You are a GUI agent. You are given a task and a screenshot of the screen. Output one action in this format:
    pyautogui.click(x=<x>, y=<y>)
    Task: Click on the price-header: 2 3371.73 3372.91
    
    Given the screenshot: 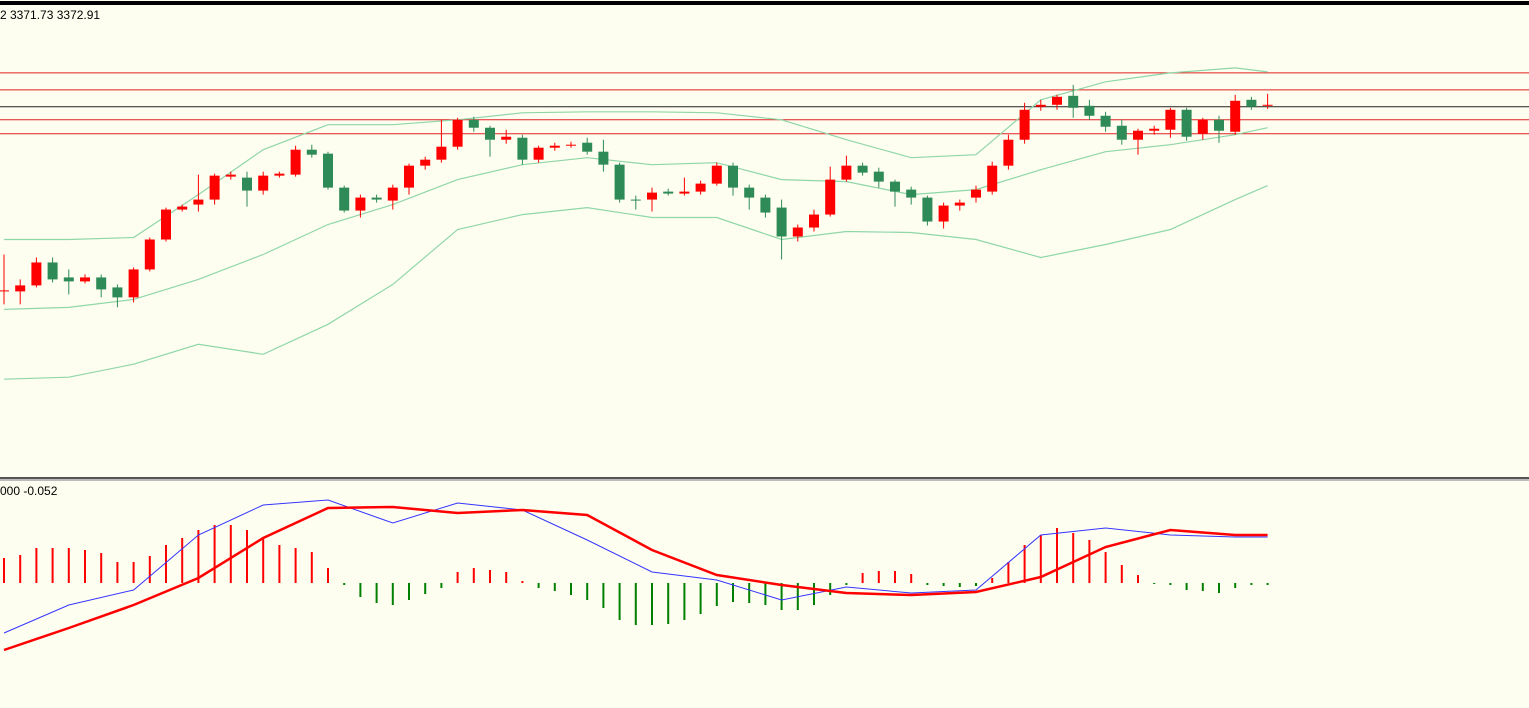 What is the action you would take?
    pyautogui.click(x=50, y=15)
    